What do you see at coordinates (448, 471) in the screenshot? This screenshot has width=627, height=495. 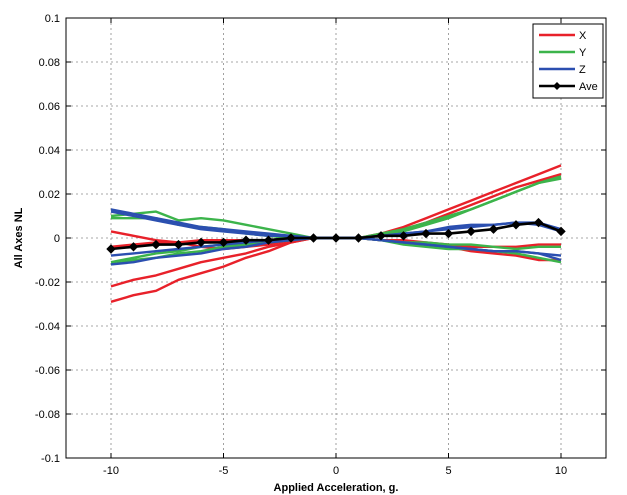 I see `x-tick-label: 5` at bounding box center [448, 471].